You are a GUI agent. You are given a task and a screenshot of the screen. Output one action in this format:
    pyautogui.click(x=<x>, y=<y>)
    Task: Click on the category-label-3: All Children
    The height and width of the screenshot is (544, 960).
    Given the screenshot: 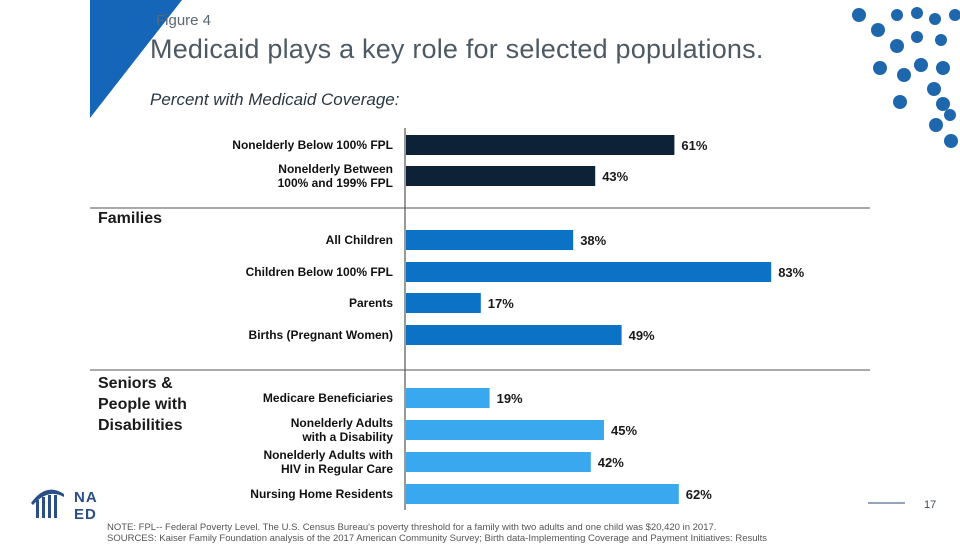 What is the action you would take?
    pyautogui.click(x=359, y=240)
    